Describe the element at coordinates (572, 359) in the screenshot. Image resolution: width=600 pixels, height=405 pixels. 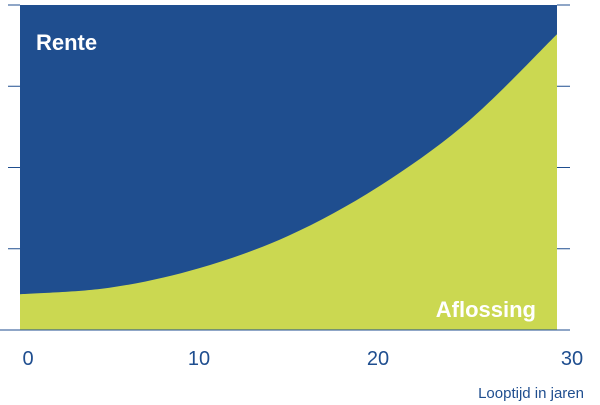
I see `x-tick-label: 30` at that location.